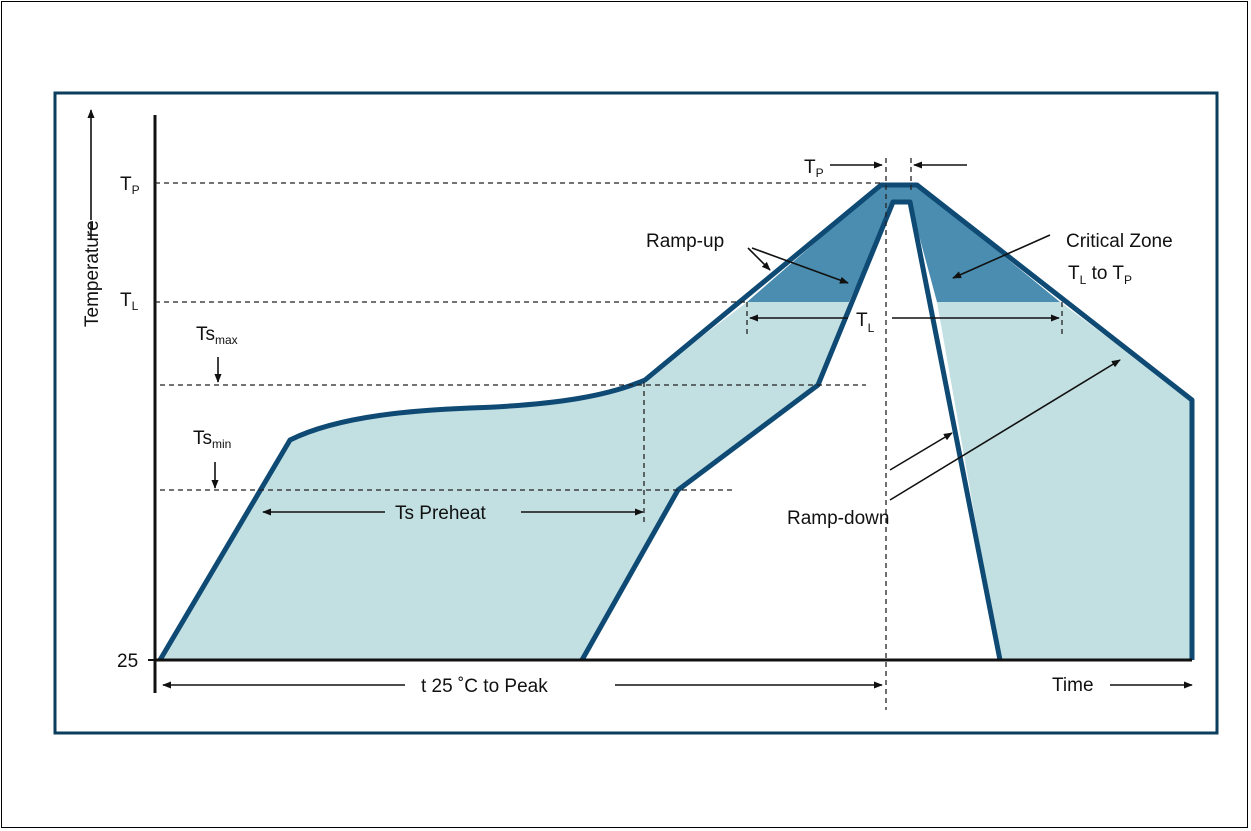 Image resolution: width=1251 pixels, height=831 pixels. I want to click on tl-level-label: TL, so click(129, 301).